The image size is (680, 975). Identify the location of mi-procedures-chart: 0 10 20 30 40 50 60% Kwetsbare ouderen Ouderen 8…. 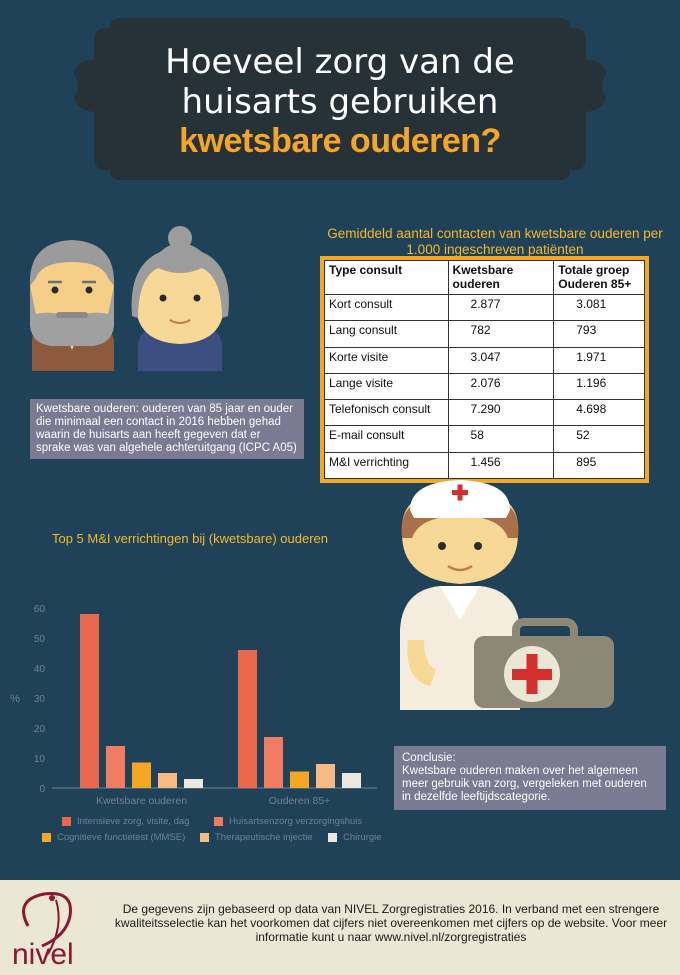
(193, 705).